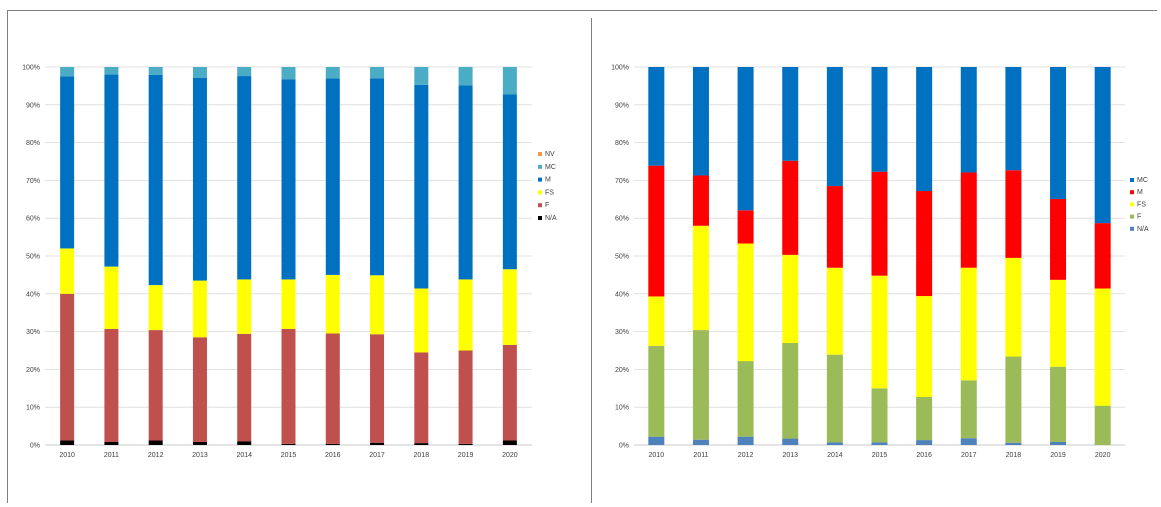 The image size is (1161, 507). What do you see at coordinates (1142, 180) in the screenshot?
I see `legend-label-mc: MC` at bounding box center [1142, 180].